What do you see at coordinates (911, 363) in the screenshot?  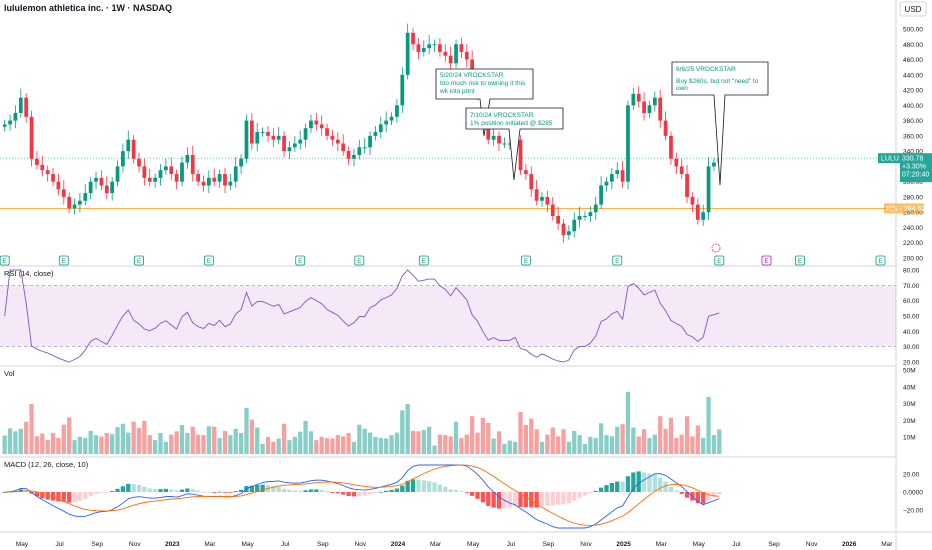 I see `rsi-tick: 20.00` at bounding box center [911, 363].